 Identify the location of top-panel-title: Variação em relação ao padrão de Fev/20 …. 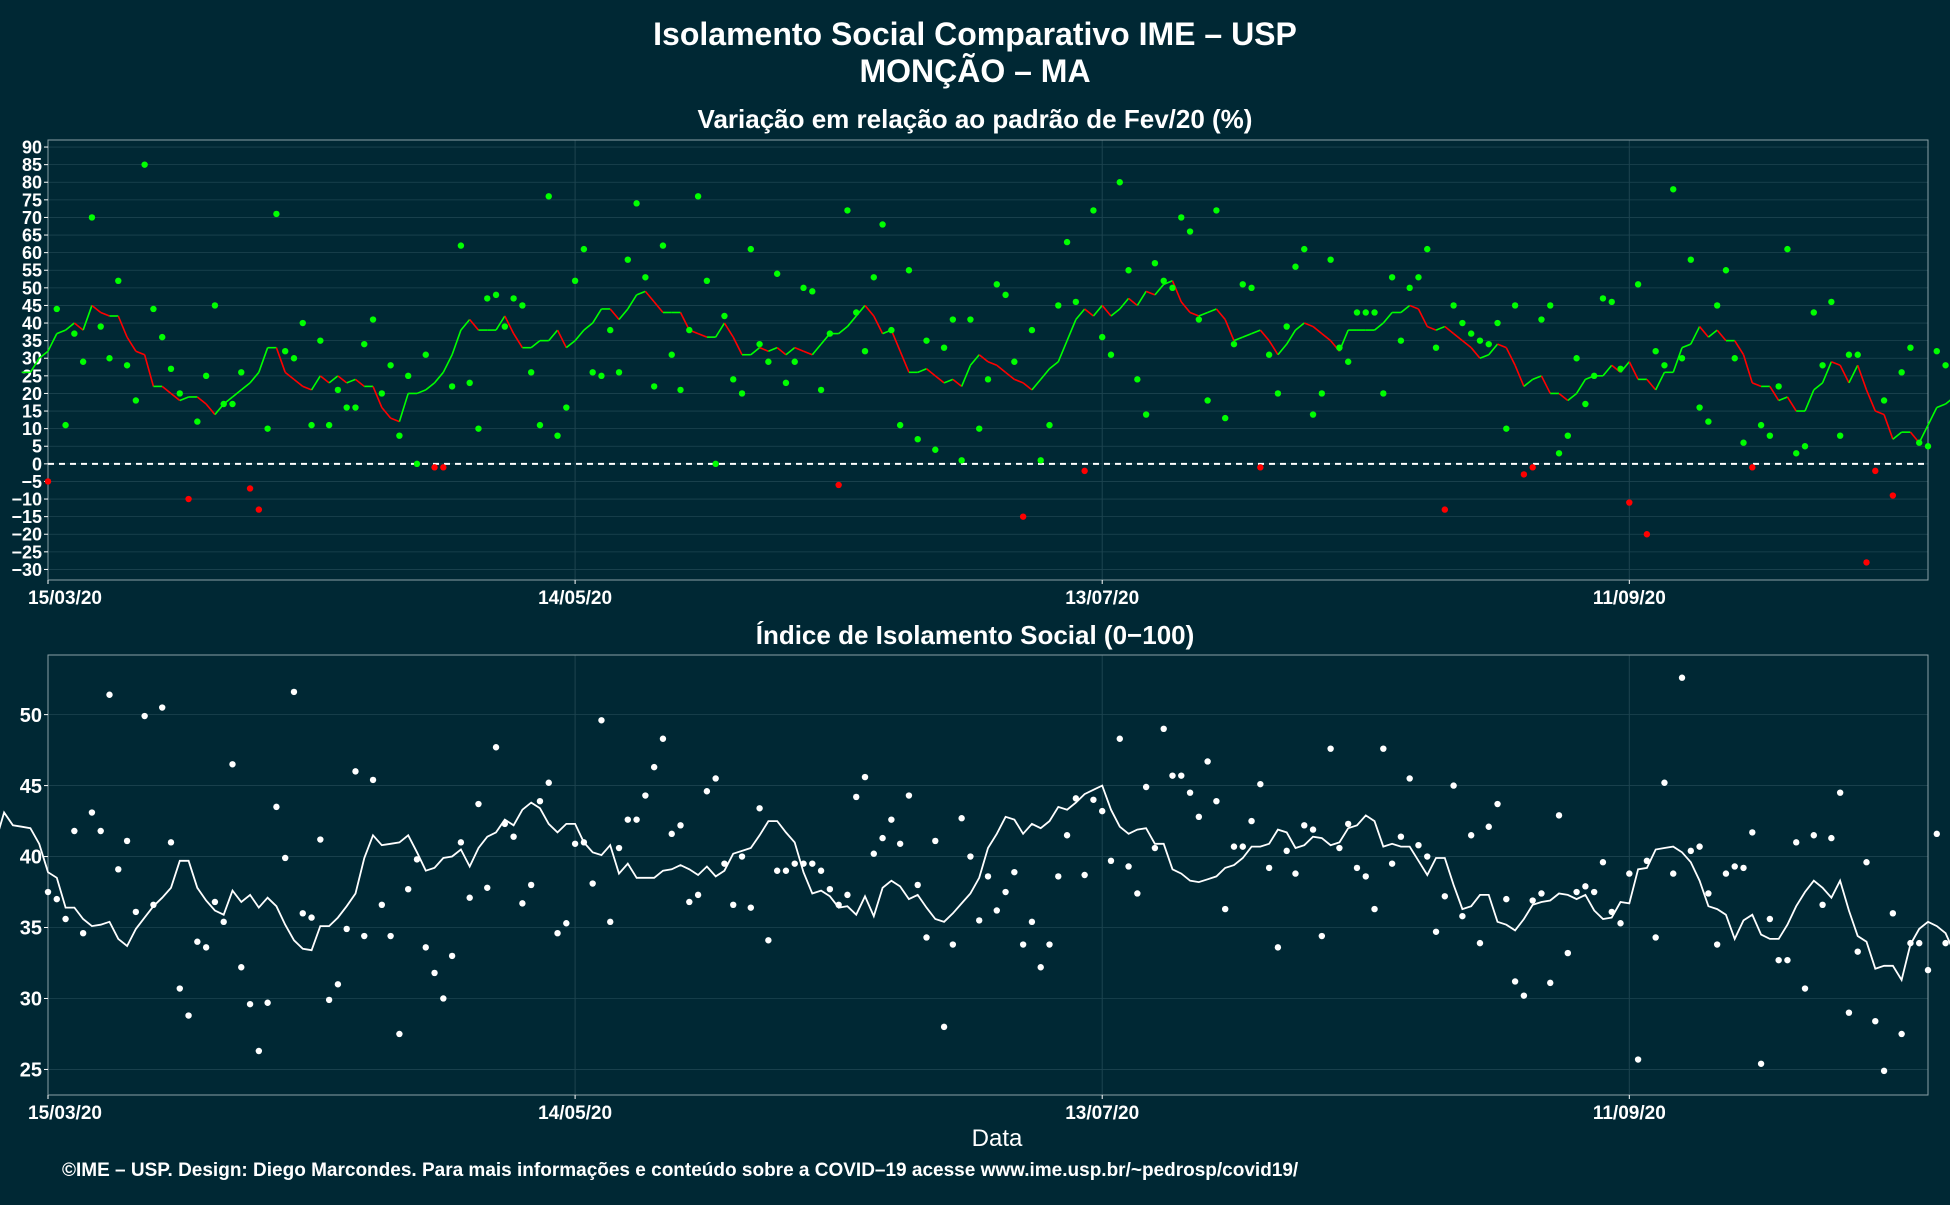
(975, 119).